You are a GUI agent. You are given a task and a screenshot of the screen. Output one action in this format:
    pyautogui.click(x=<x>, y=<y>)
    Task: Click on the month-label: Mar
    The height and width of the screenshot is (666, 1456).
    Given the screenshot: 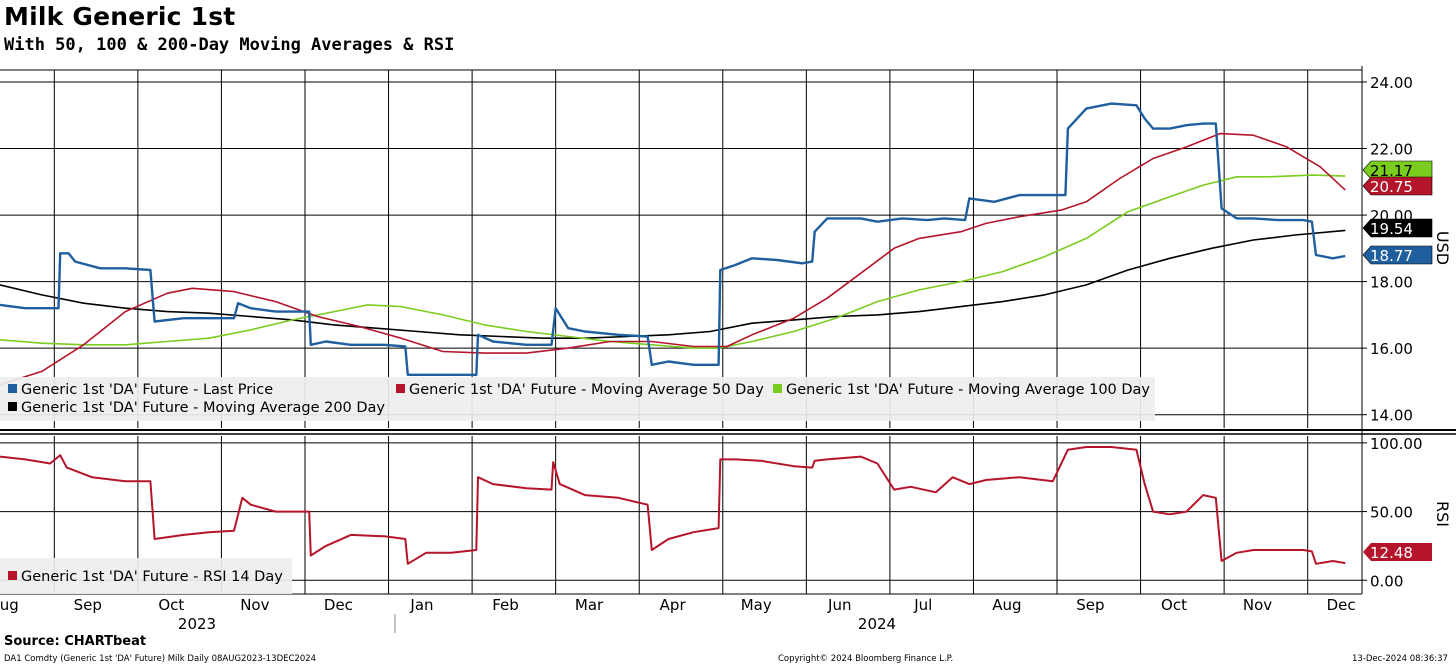 What is the action you would take?
    pyautogui.click(x=589, y=605)
    